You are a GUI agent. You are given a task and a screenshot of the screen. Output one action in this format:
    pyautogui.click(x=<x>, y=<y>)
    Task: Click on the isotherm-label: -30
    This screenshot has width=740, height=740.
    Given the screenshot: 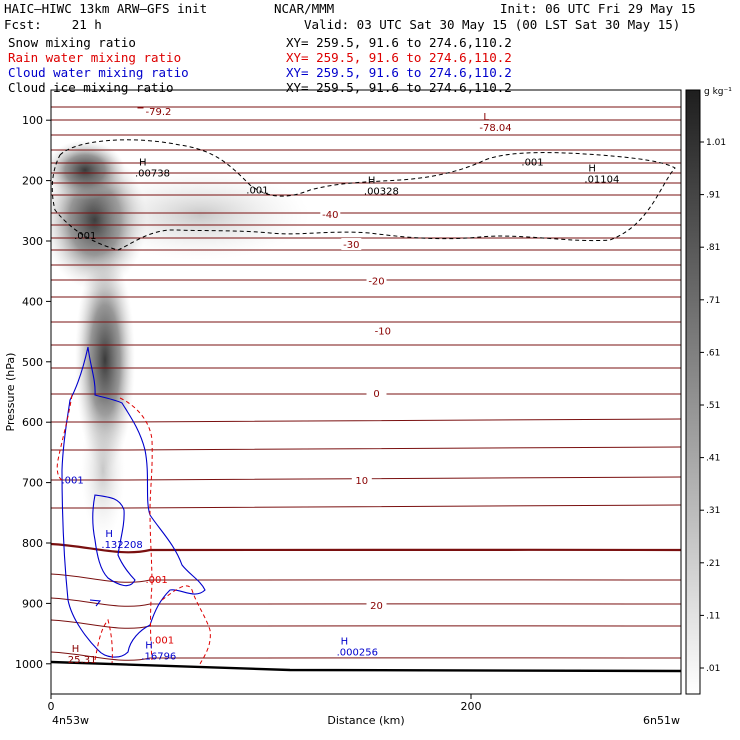 What is the action you would take?
    pyautogui.click(x=351, y=245)
    